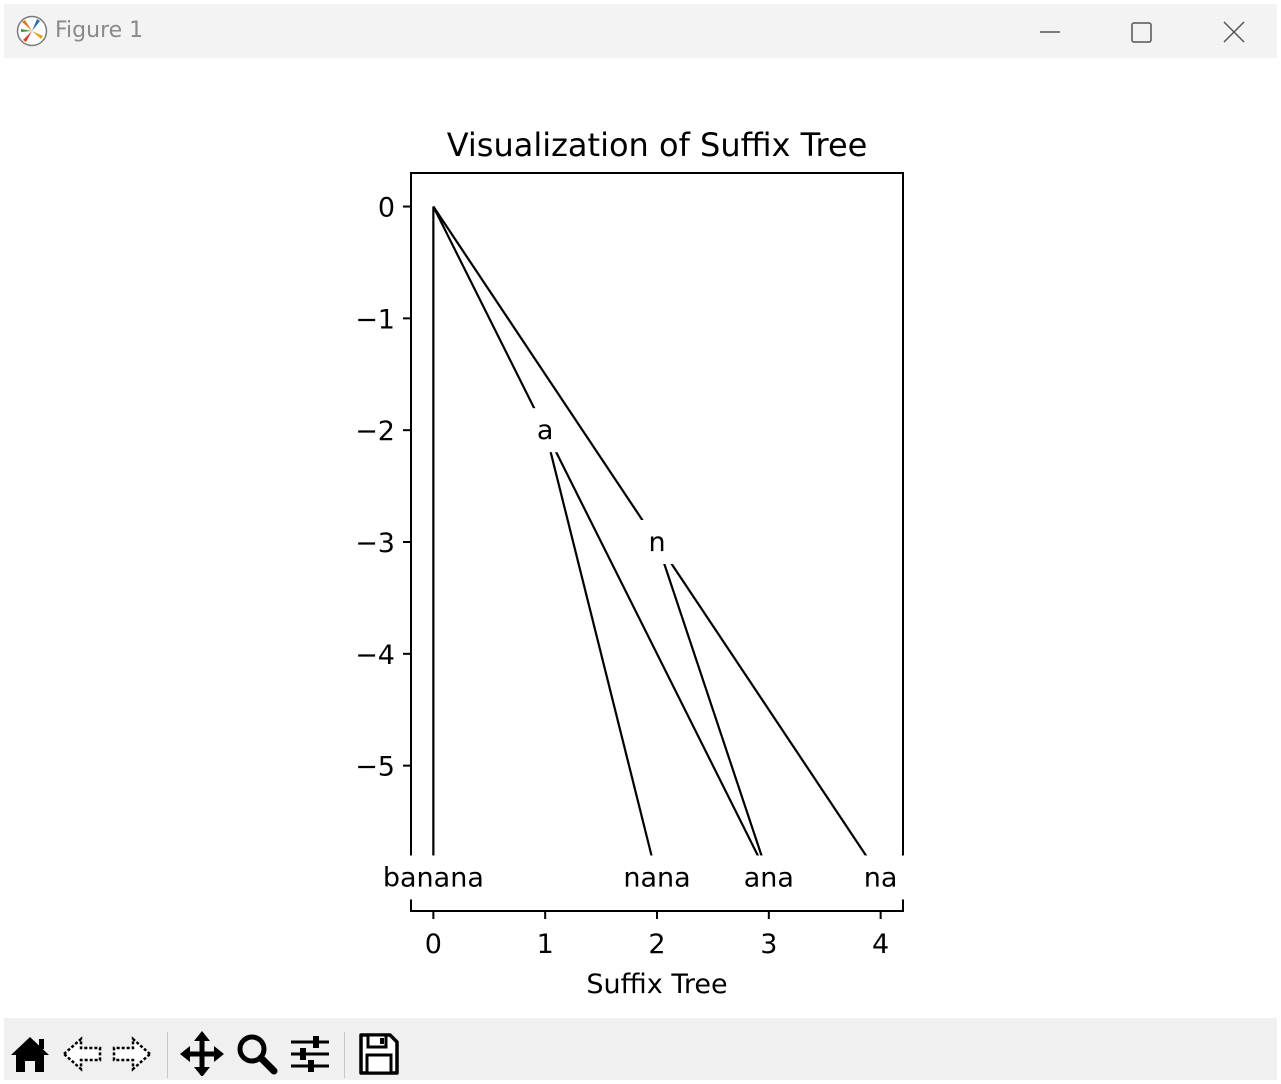 The image size is (1281, 1084). I want to click on save-icon, so click(379, 1054).